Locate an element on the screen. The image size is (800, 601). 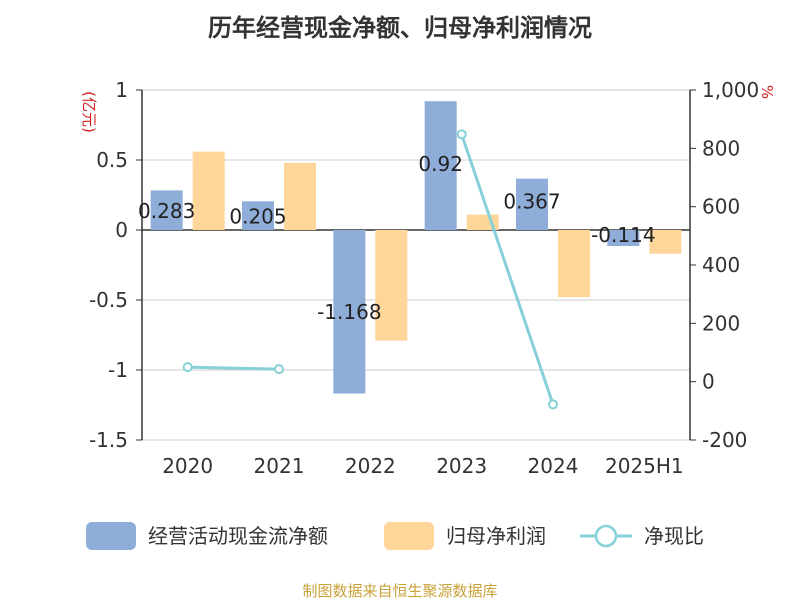
legend-ratio-swatch-dot is located at coordinates (606, 536).